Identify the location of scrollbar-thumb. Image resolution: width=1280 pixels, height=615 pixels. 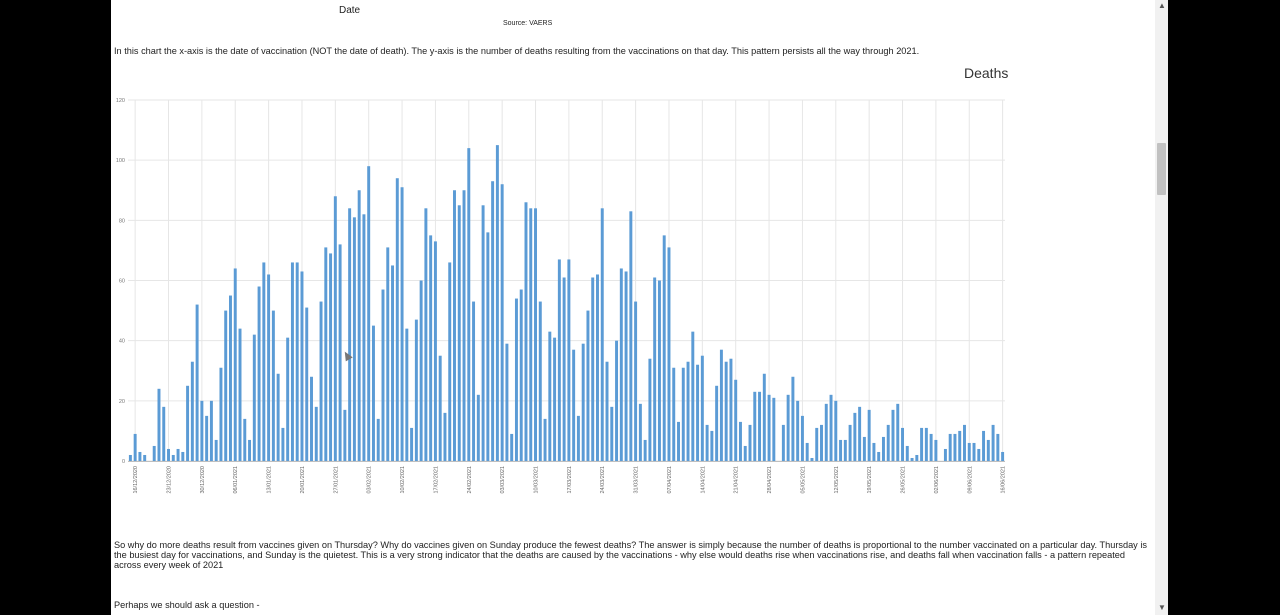
(1161, 169).